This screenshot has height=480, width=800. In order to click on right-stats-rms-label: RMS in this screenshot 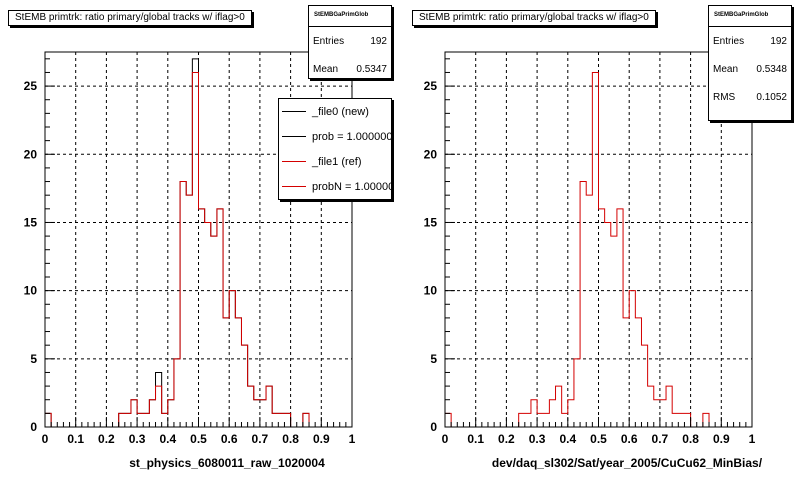, I will do `click(724, 97)`.